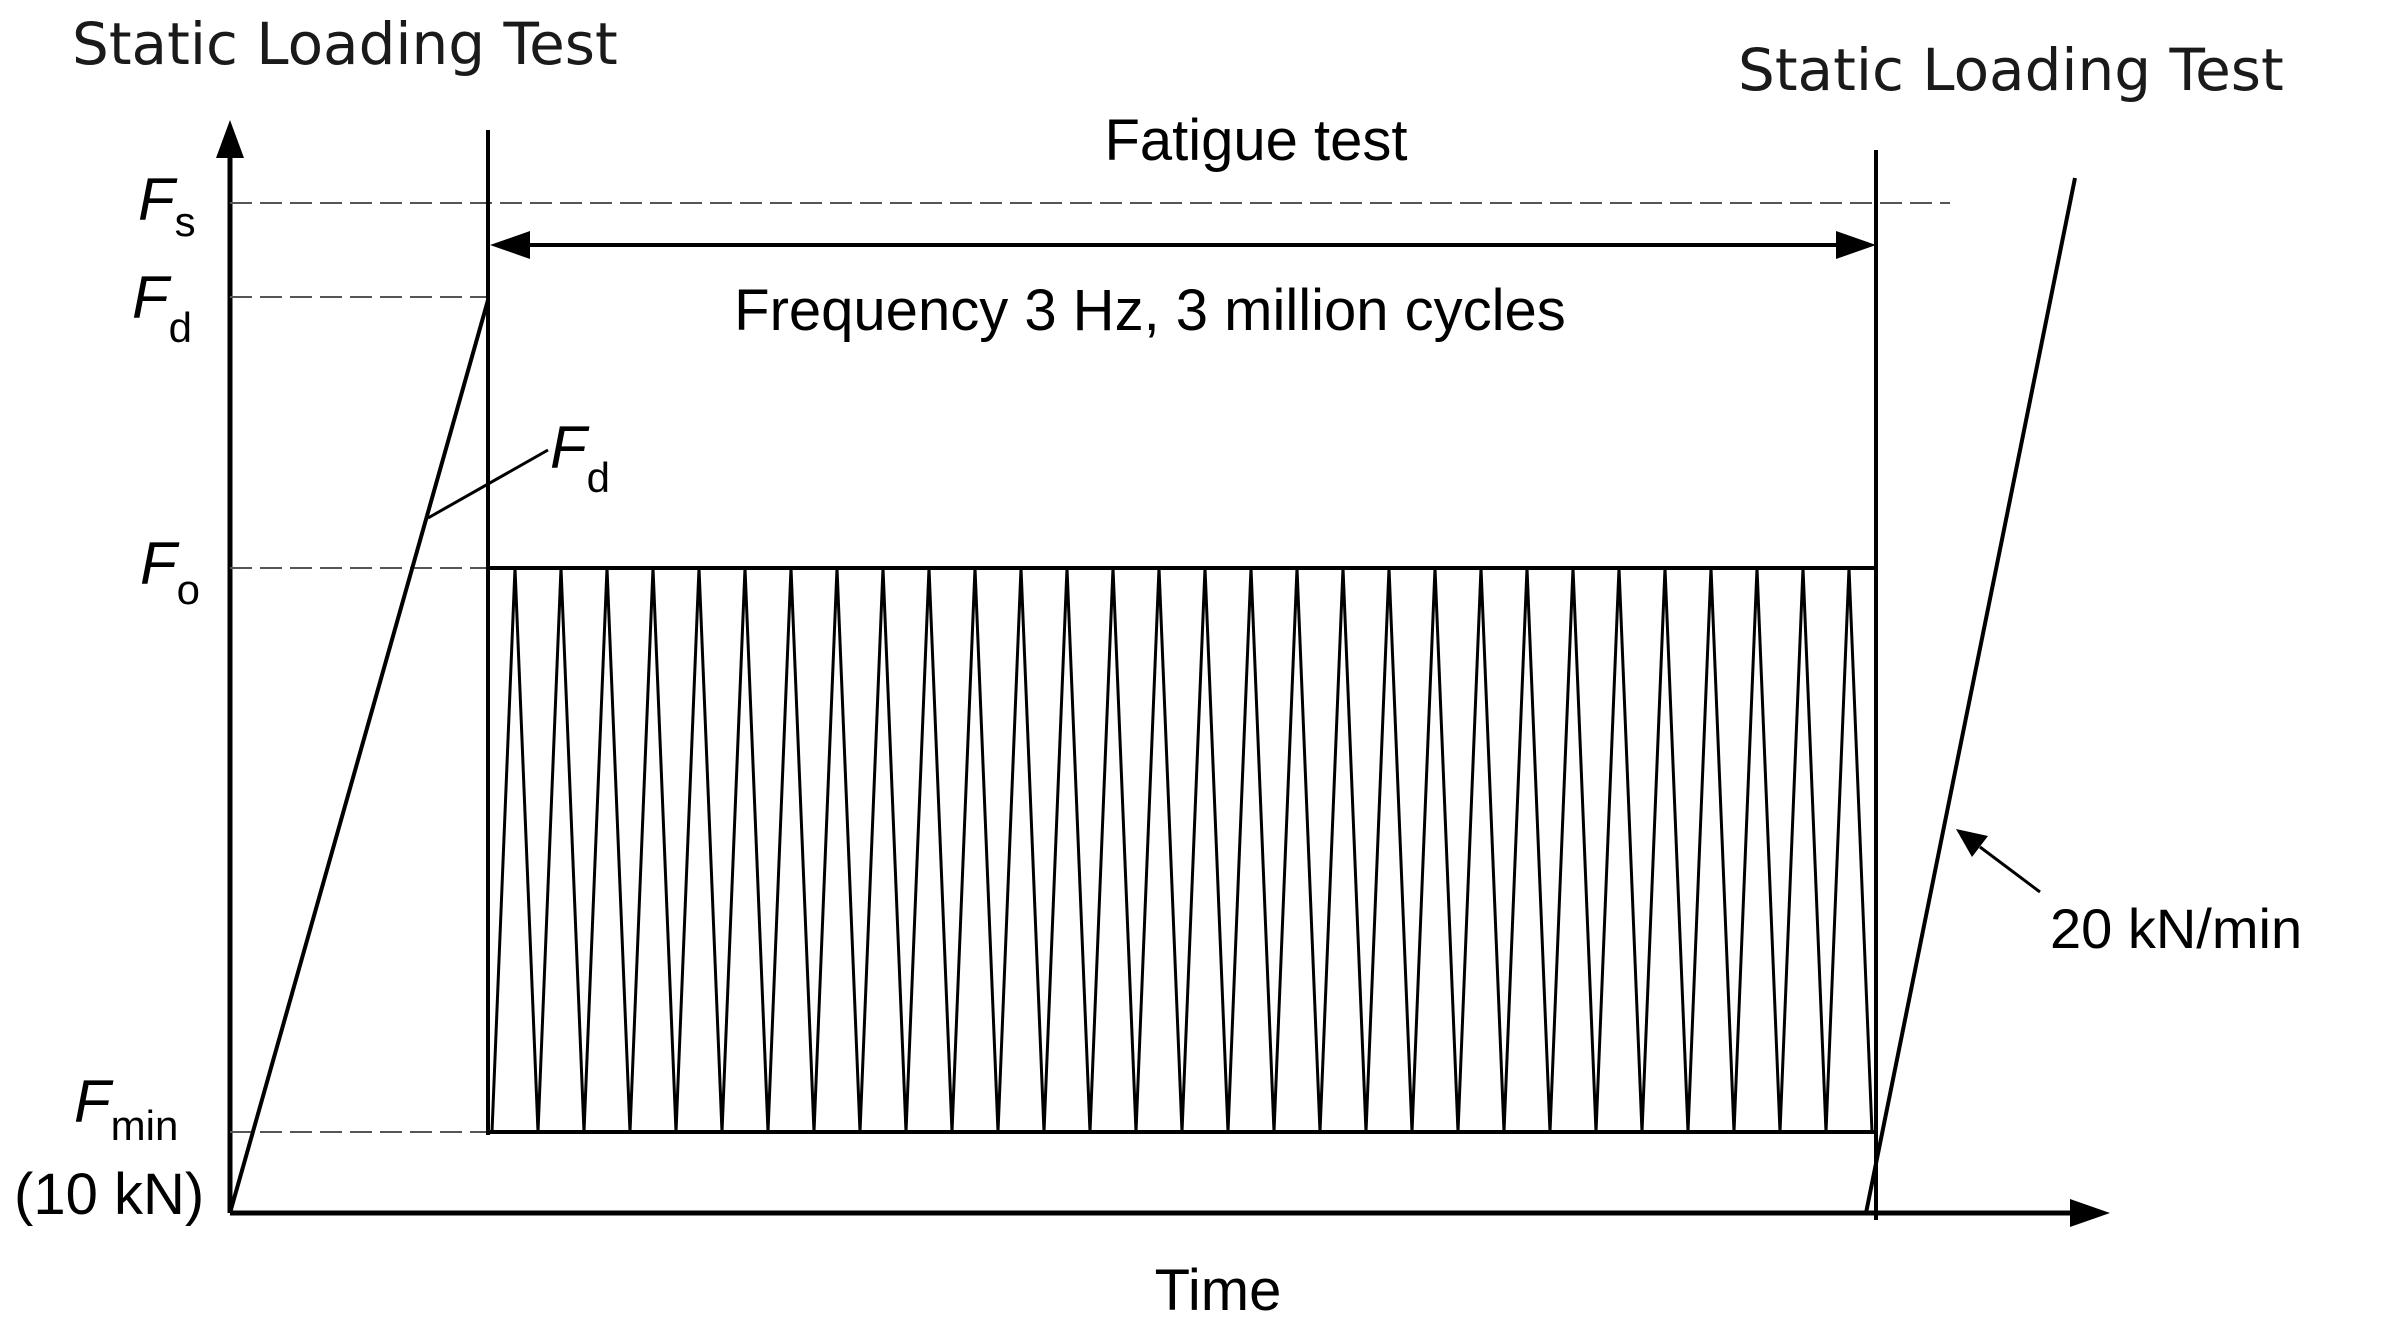  I want to click on duration-arrow-right-head, so click(1856, 245).